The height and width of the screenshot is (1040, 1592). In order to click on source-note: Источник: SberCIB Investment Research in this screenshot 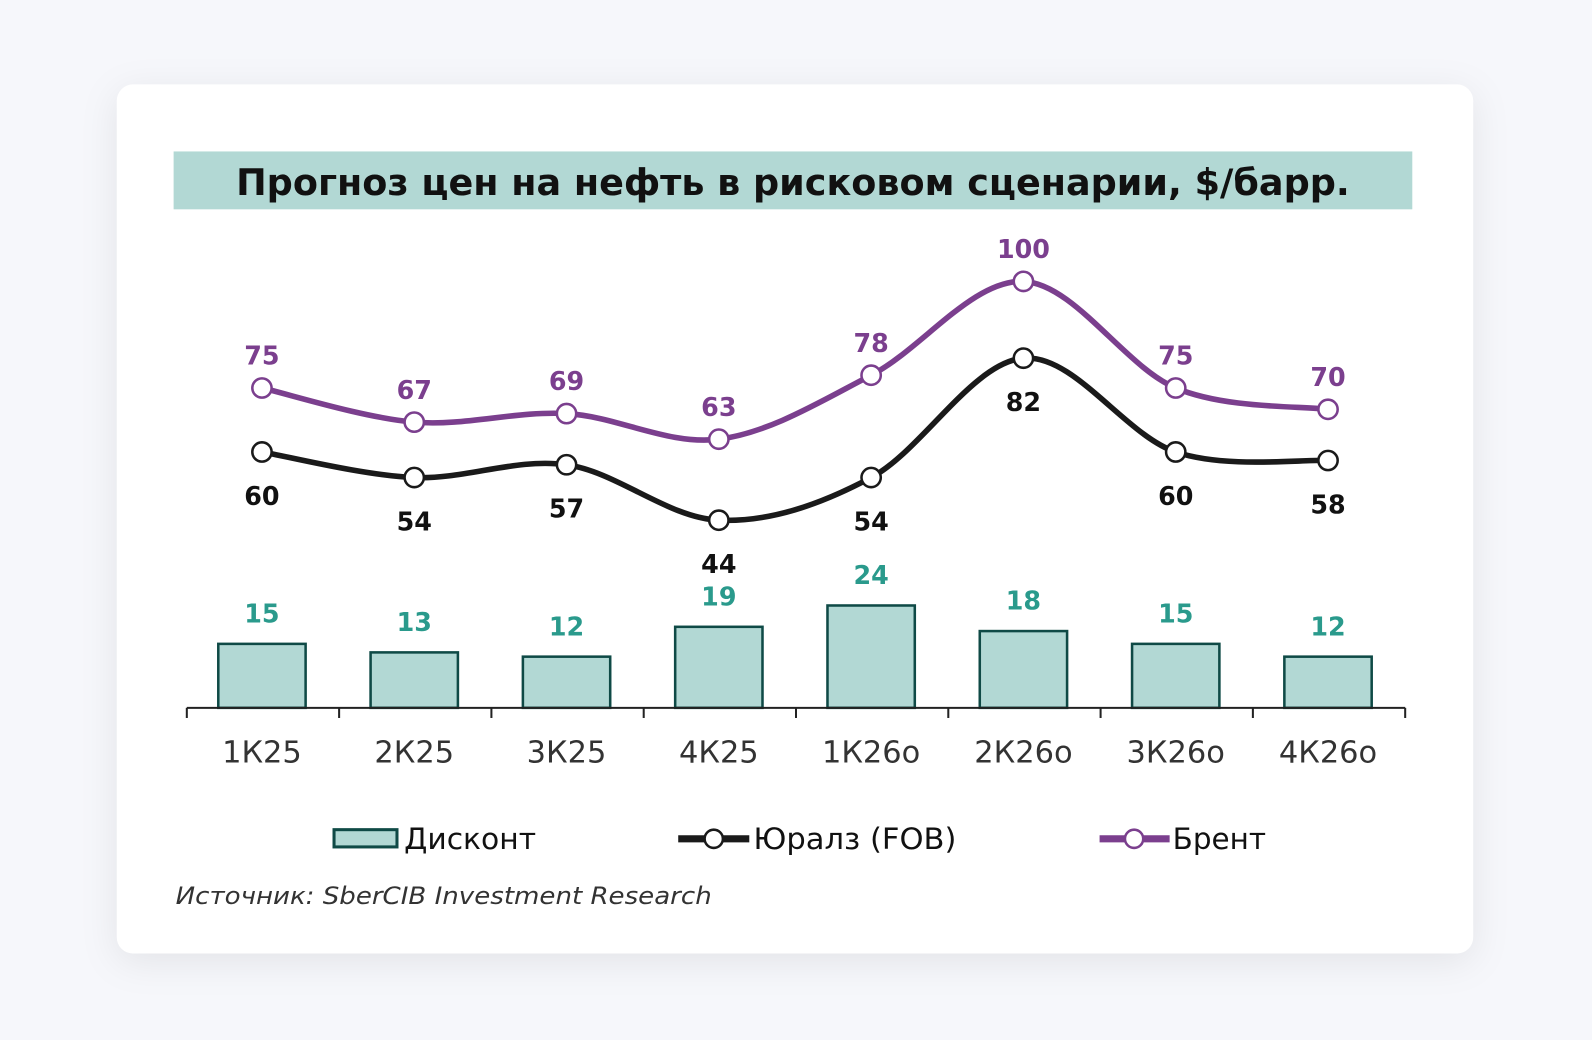, I will do `click(444, 895)`.